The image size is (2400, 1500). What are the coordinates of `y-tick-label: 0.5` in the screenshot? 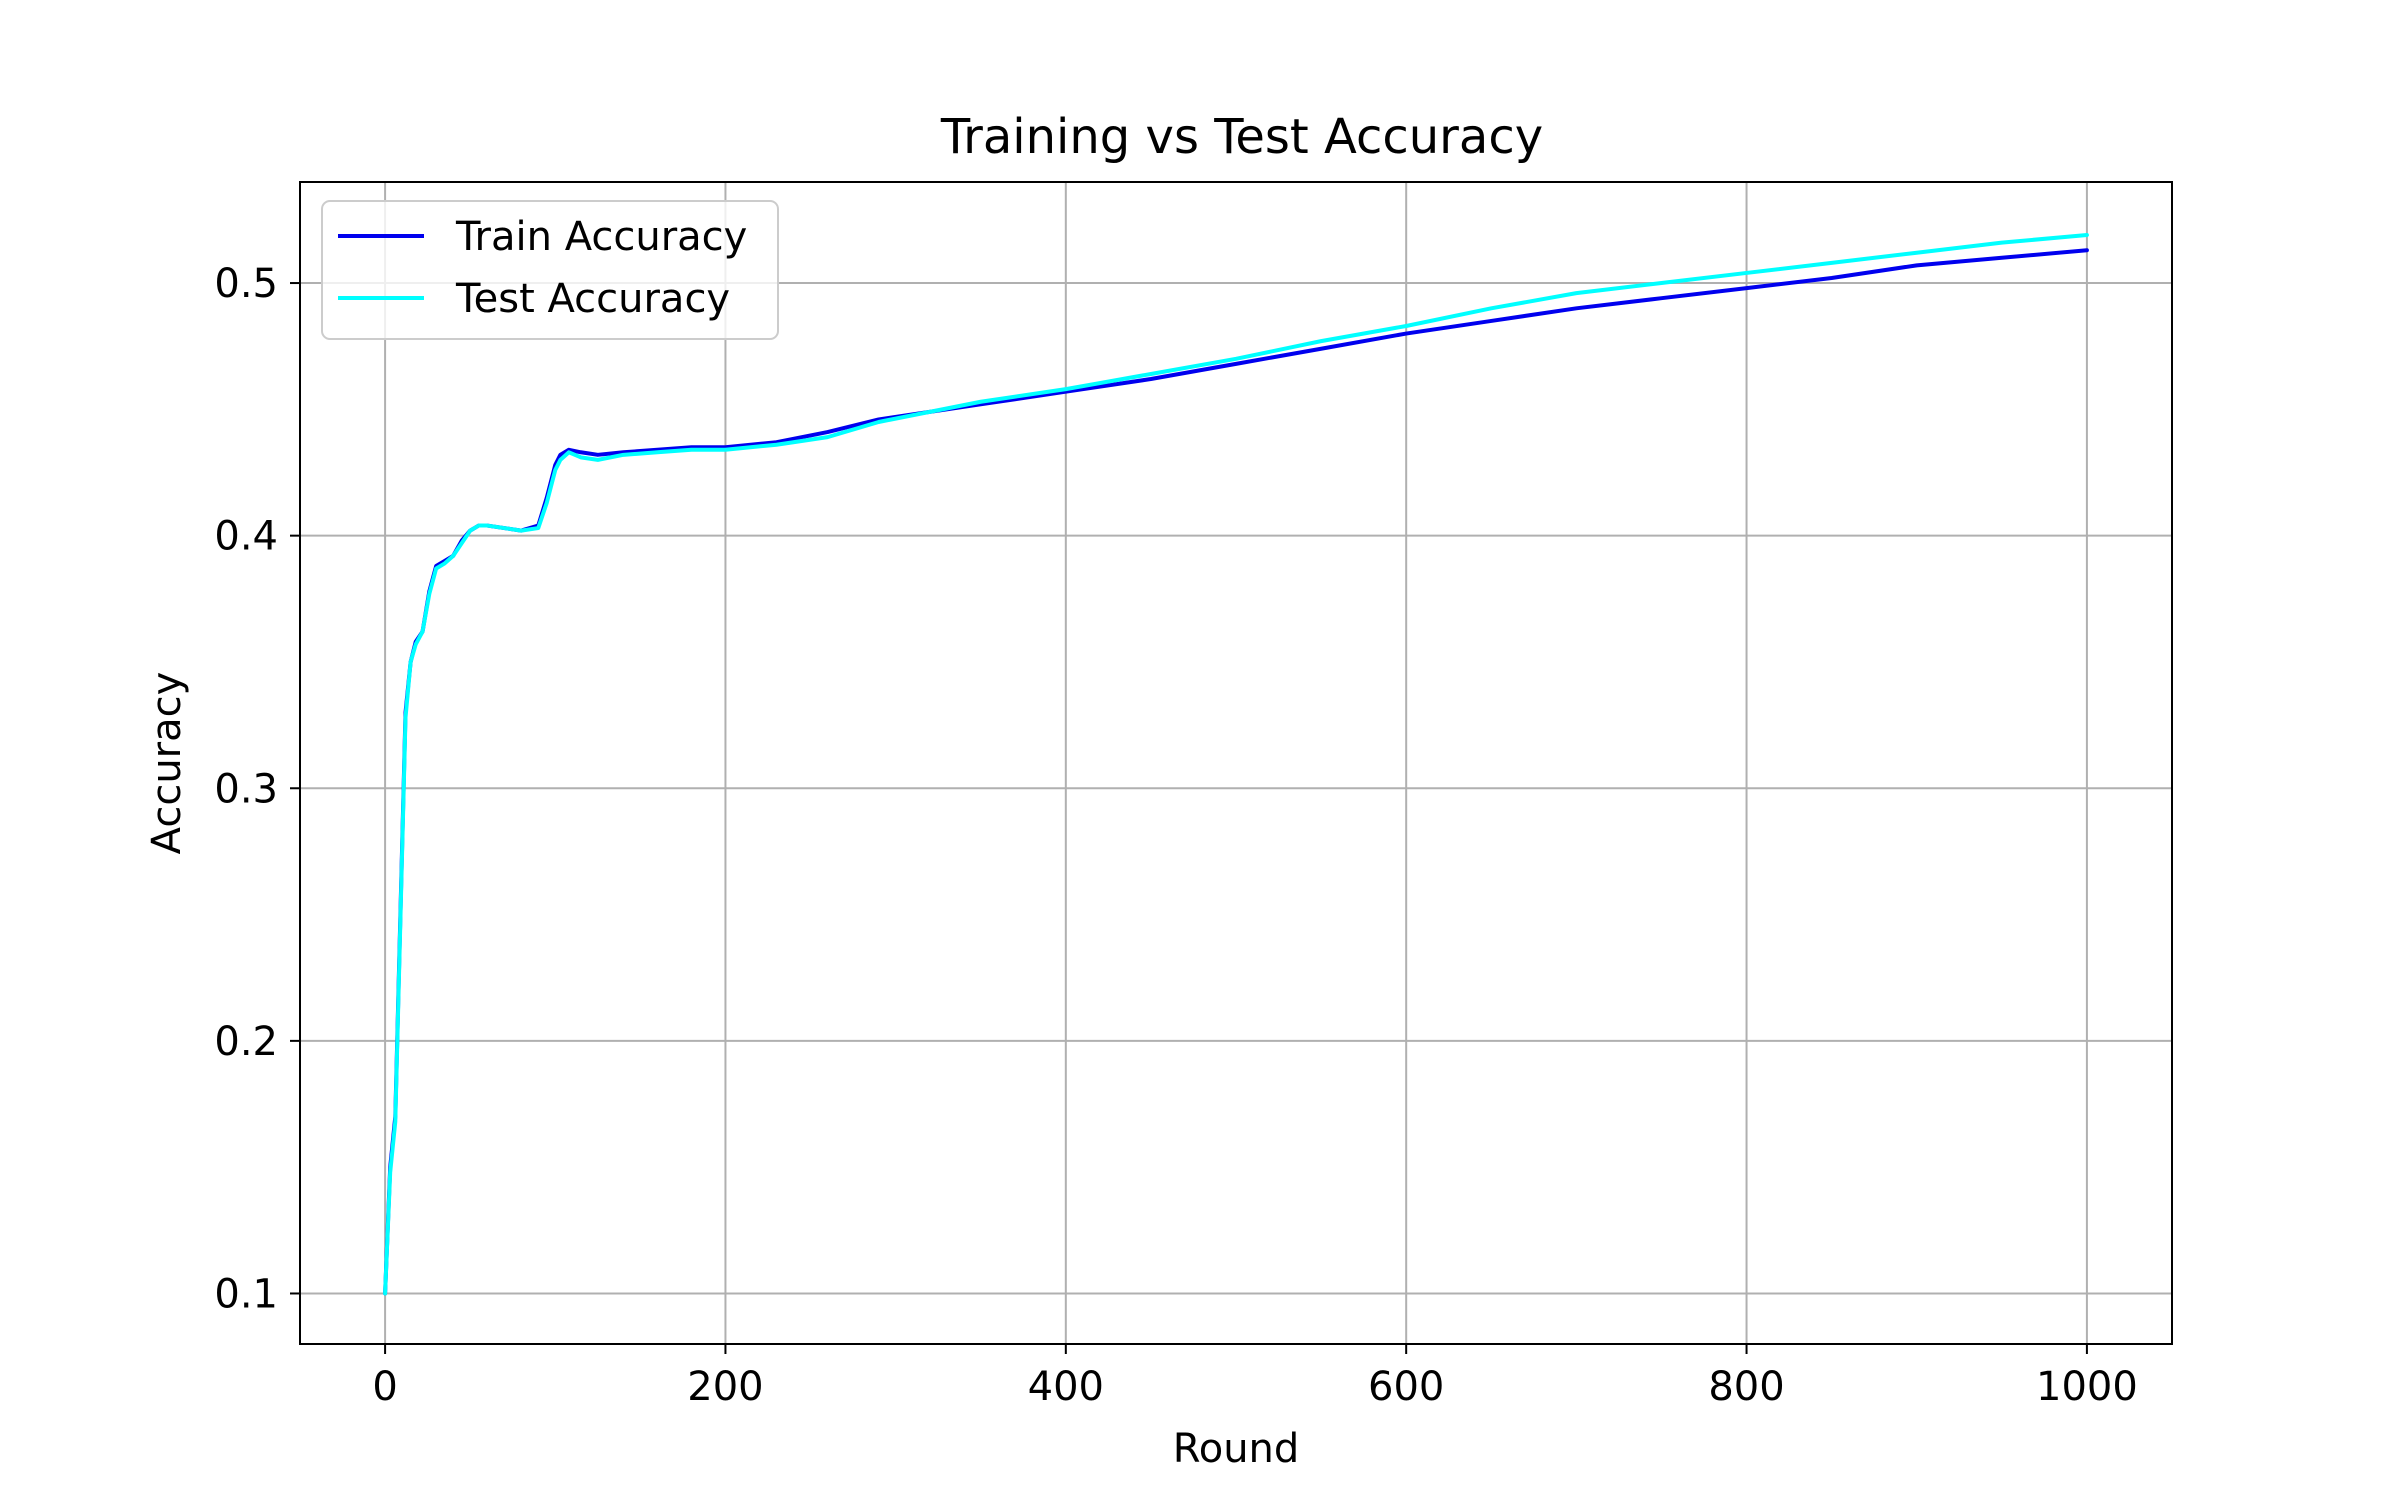 It's located at (246, 284).